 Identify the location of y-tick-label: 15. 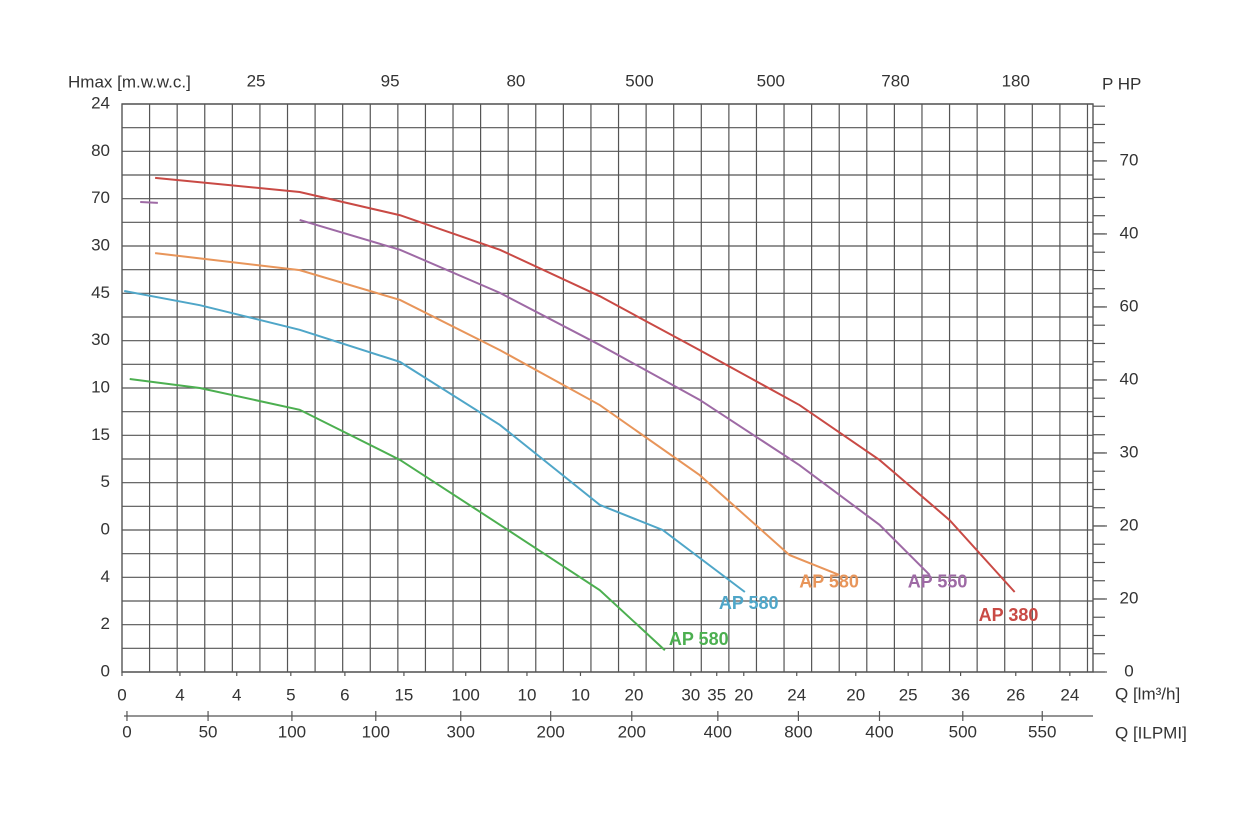
(100, 434).